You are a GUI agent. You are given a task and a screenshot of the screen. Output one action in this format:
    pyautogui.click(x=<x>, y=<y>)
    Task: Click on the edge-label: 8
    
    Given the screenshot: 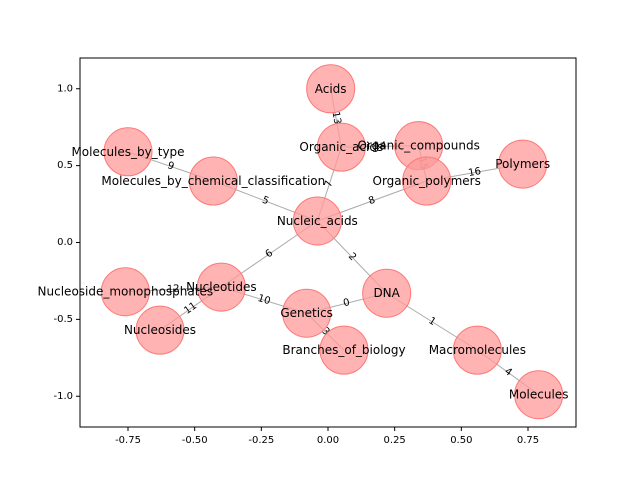 What is the action you would take?
    pyautogui.click(x=372, y=201)
    